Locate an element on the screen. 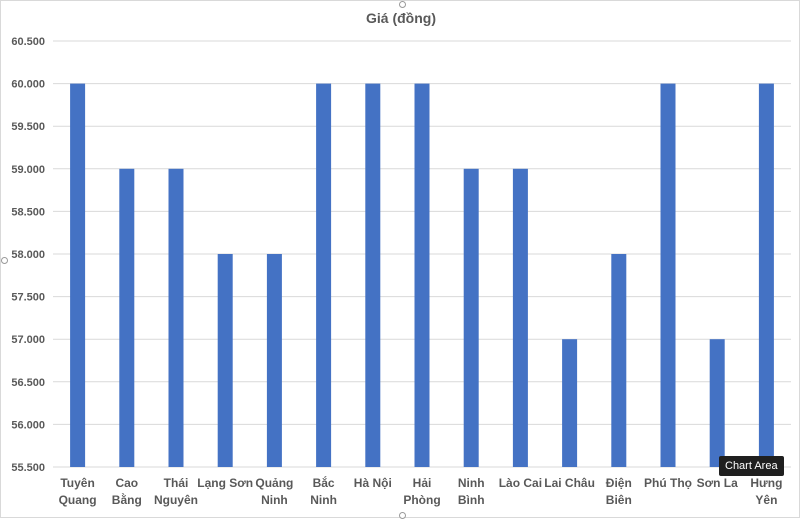  x-tick-label: Cao Bằng is located at coordinates (127, 491).